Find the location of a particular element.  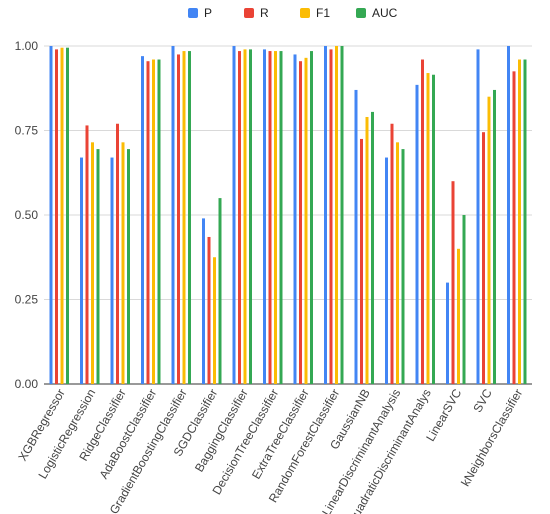

bar-f1-linearsvc is located at coordinates (458, 316).